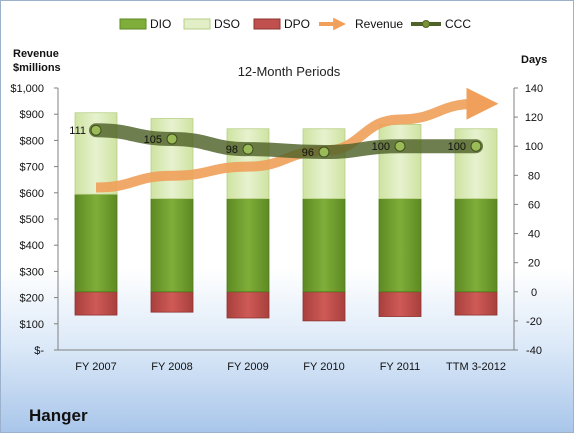 The image size is (574, 437). What do you see at coordinates (32, 246) in the screenshot?
I see `left-tick-label: $400` at bounding box center [32, 246].